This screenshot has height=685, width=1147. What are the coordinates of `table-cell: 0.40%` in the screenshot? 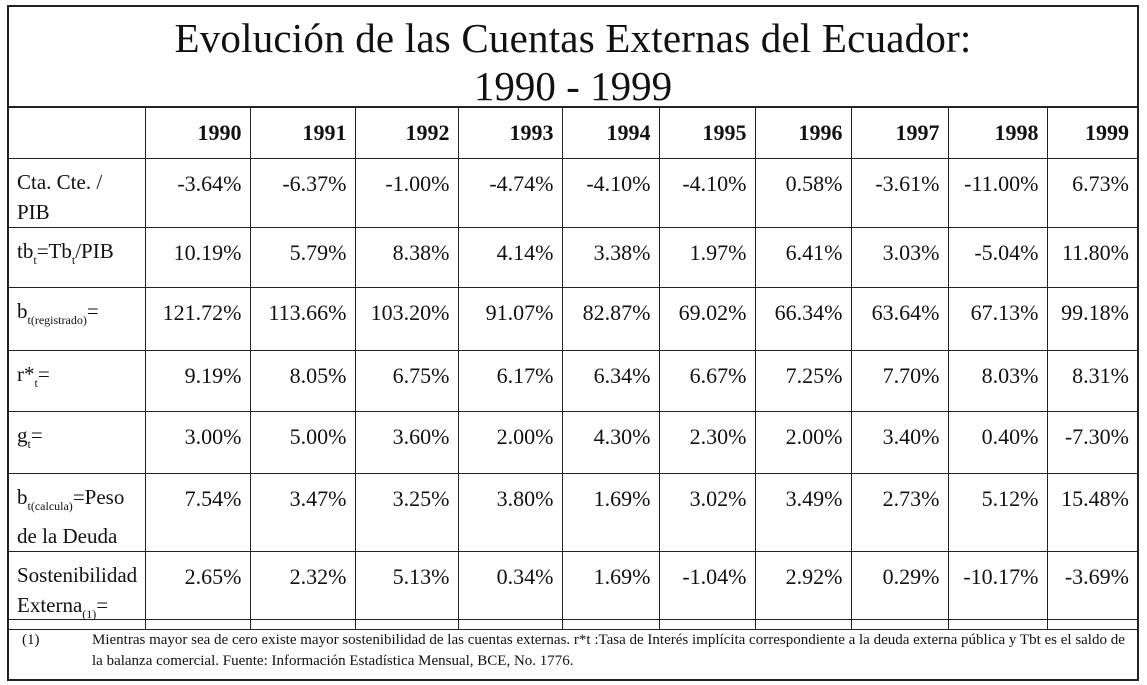 It's located at (997, 442).